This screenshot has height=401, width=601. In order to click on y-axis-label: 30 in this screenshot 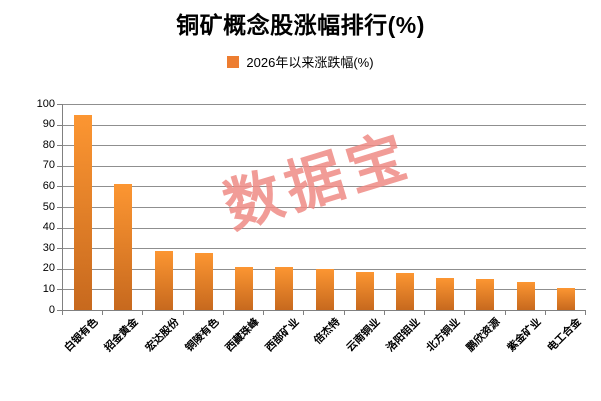, I will do `click(48, 247)`.